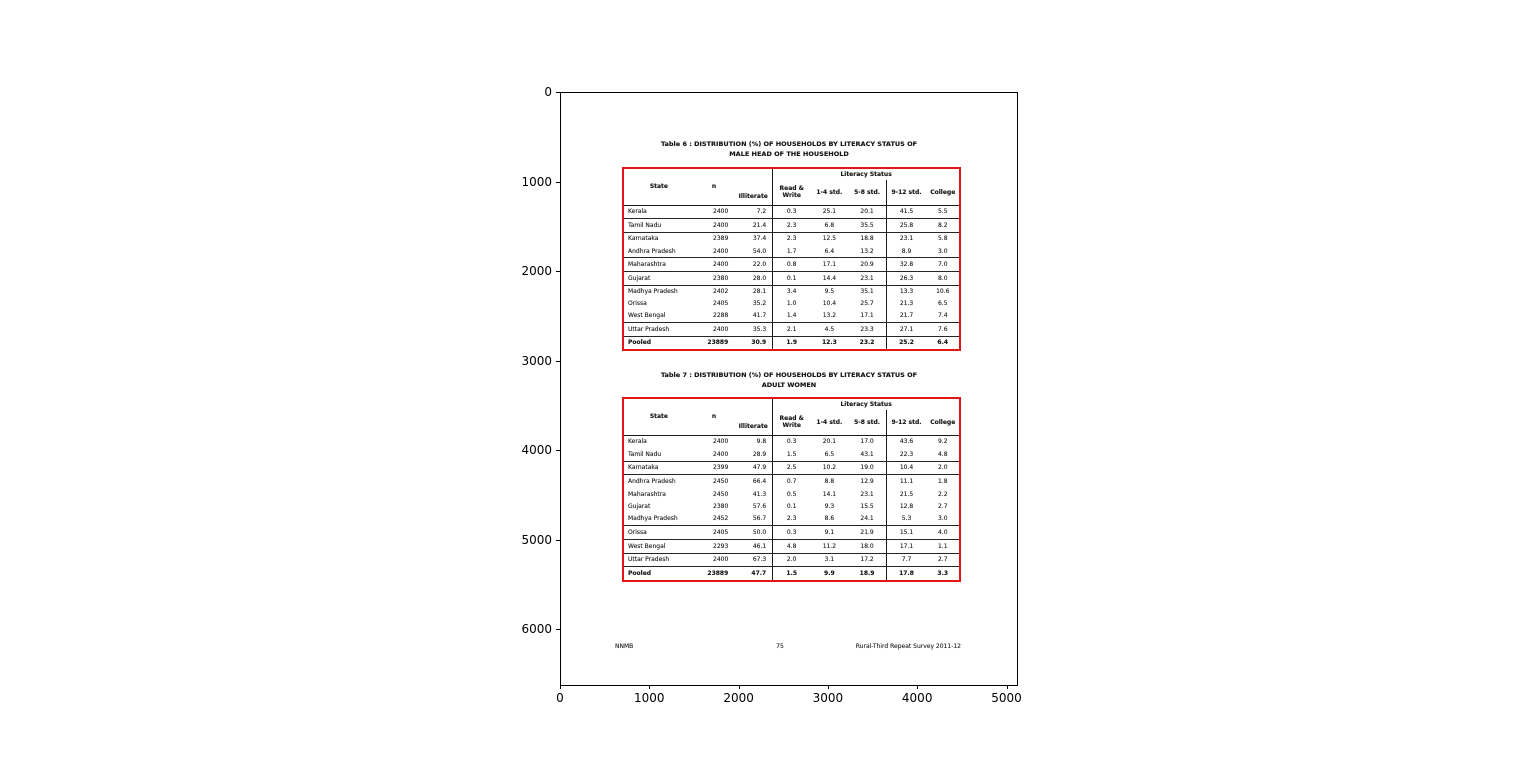  I want to click on table-row: Uttar Pradesh 2400 67.3 2.0 3.1 17.2 7.7 2.7, so click(791, 560).